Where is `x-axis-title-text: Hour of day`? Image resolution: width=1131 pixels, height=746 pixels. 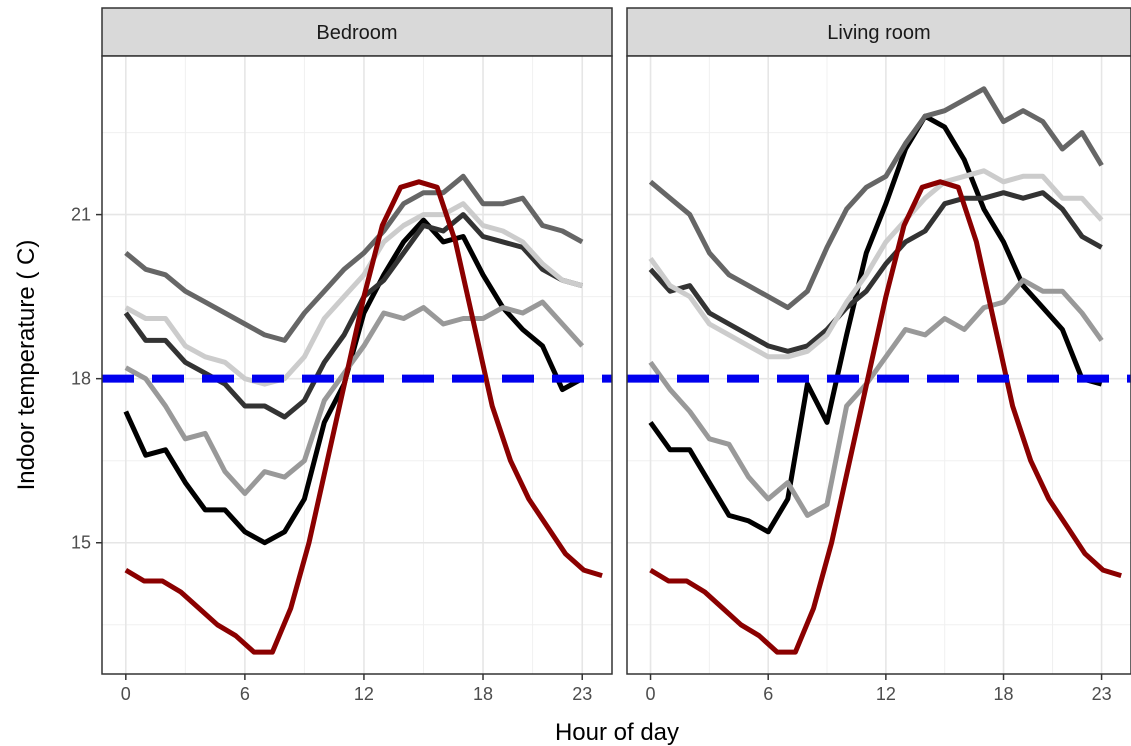 x-axis-title-text: Hour of day is located at coordinates (617, 732).